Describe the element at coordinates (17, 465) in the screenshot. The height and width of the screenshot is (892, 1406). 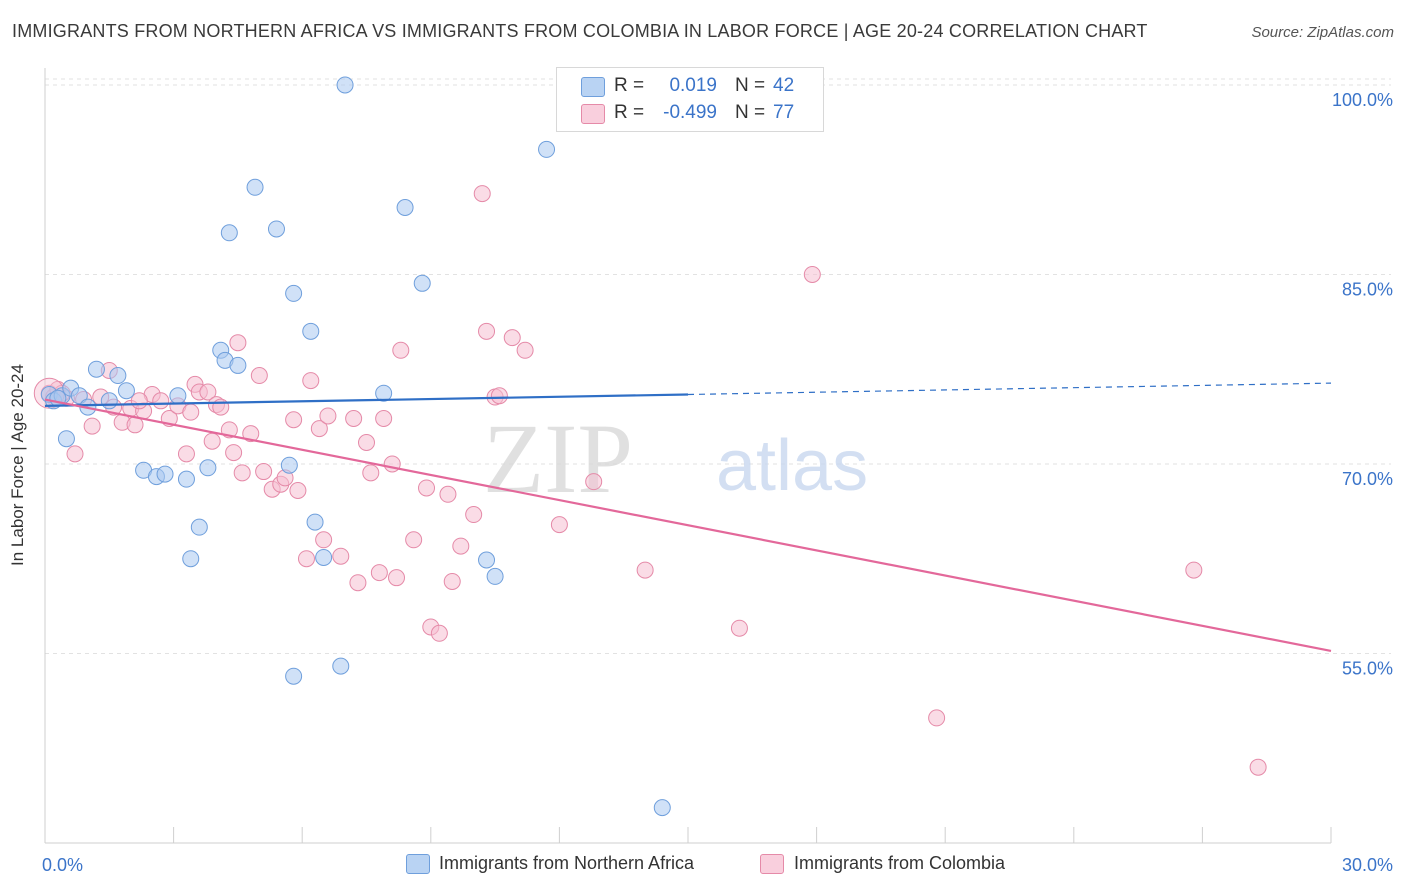
I see `y-axis-label: In Labor Force | Age 20-24` at that location.